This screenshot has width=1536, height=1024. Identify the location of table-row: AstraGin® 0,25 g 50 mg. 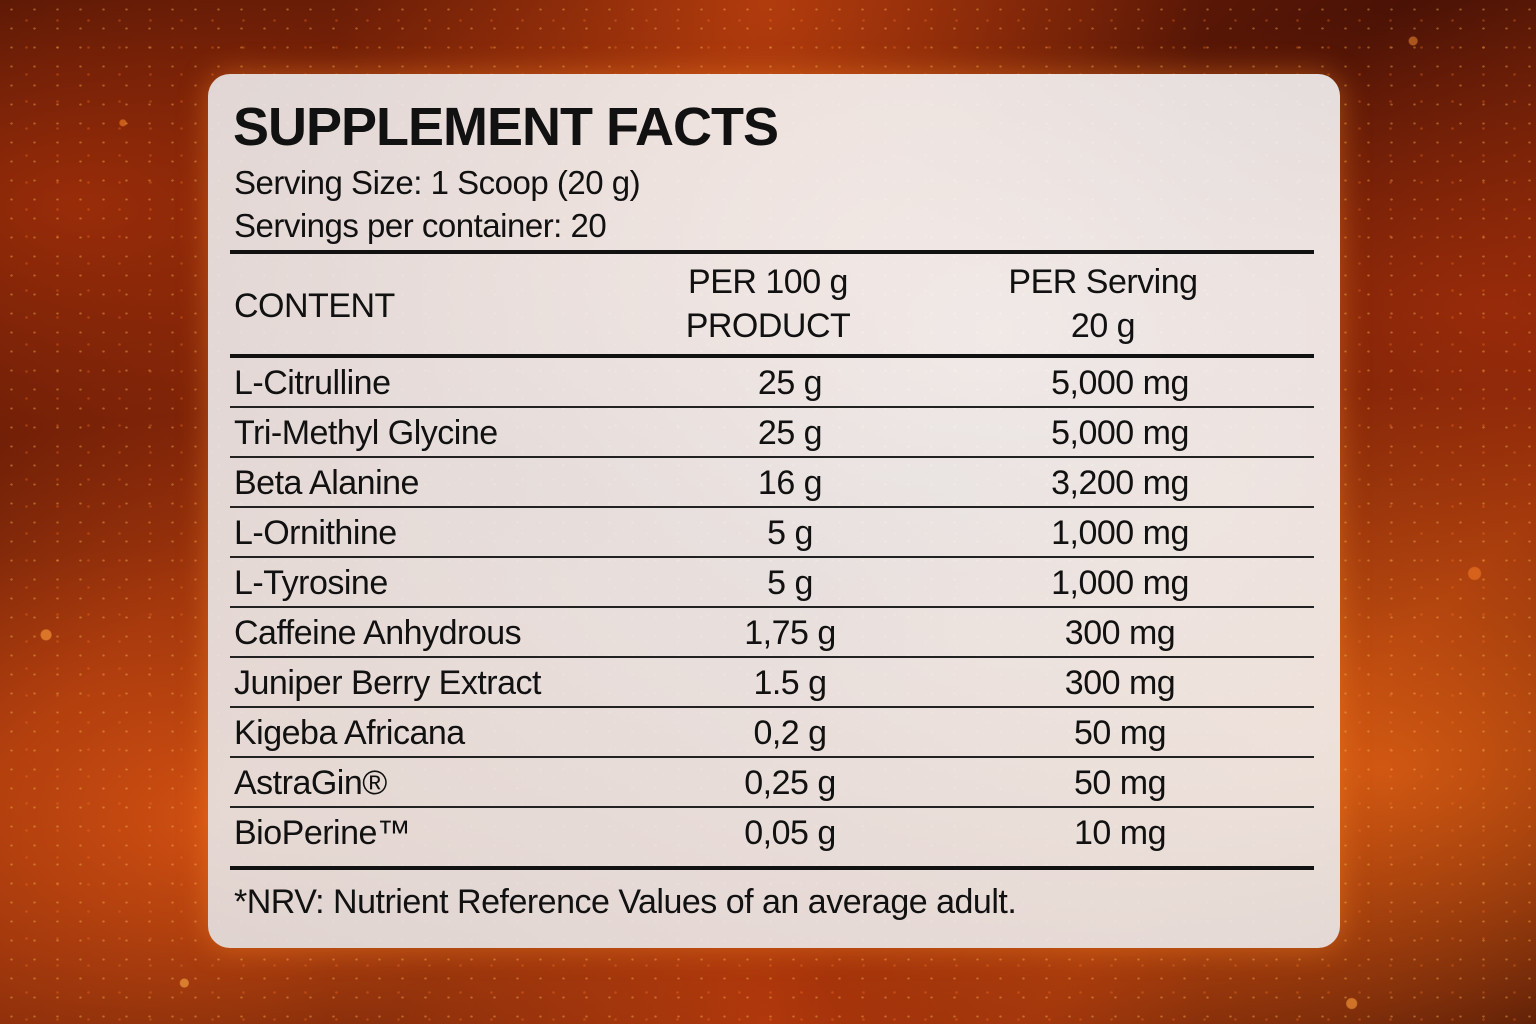
(772, 783).